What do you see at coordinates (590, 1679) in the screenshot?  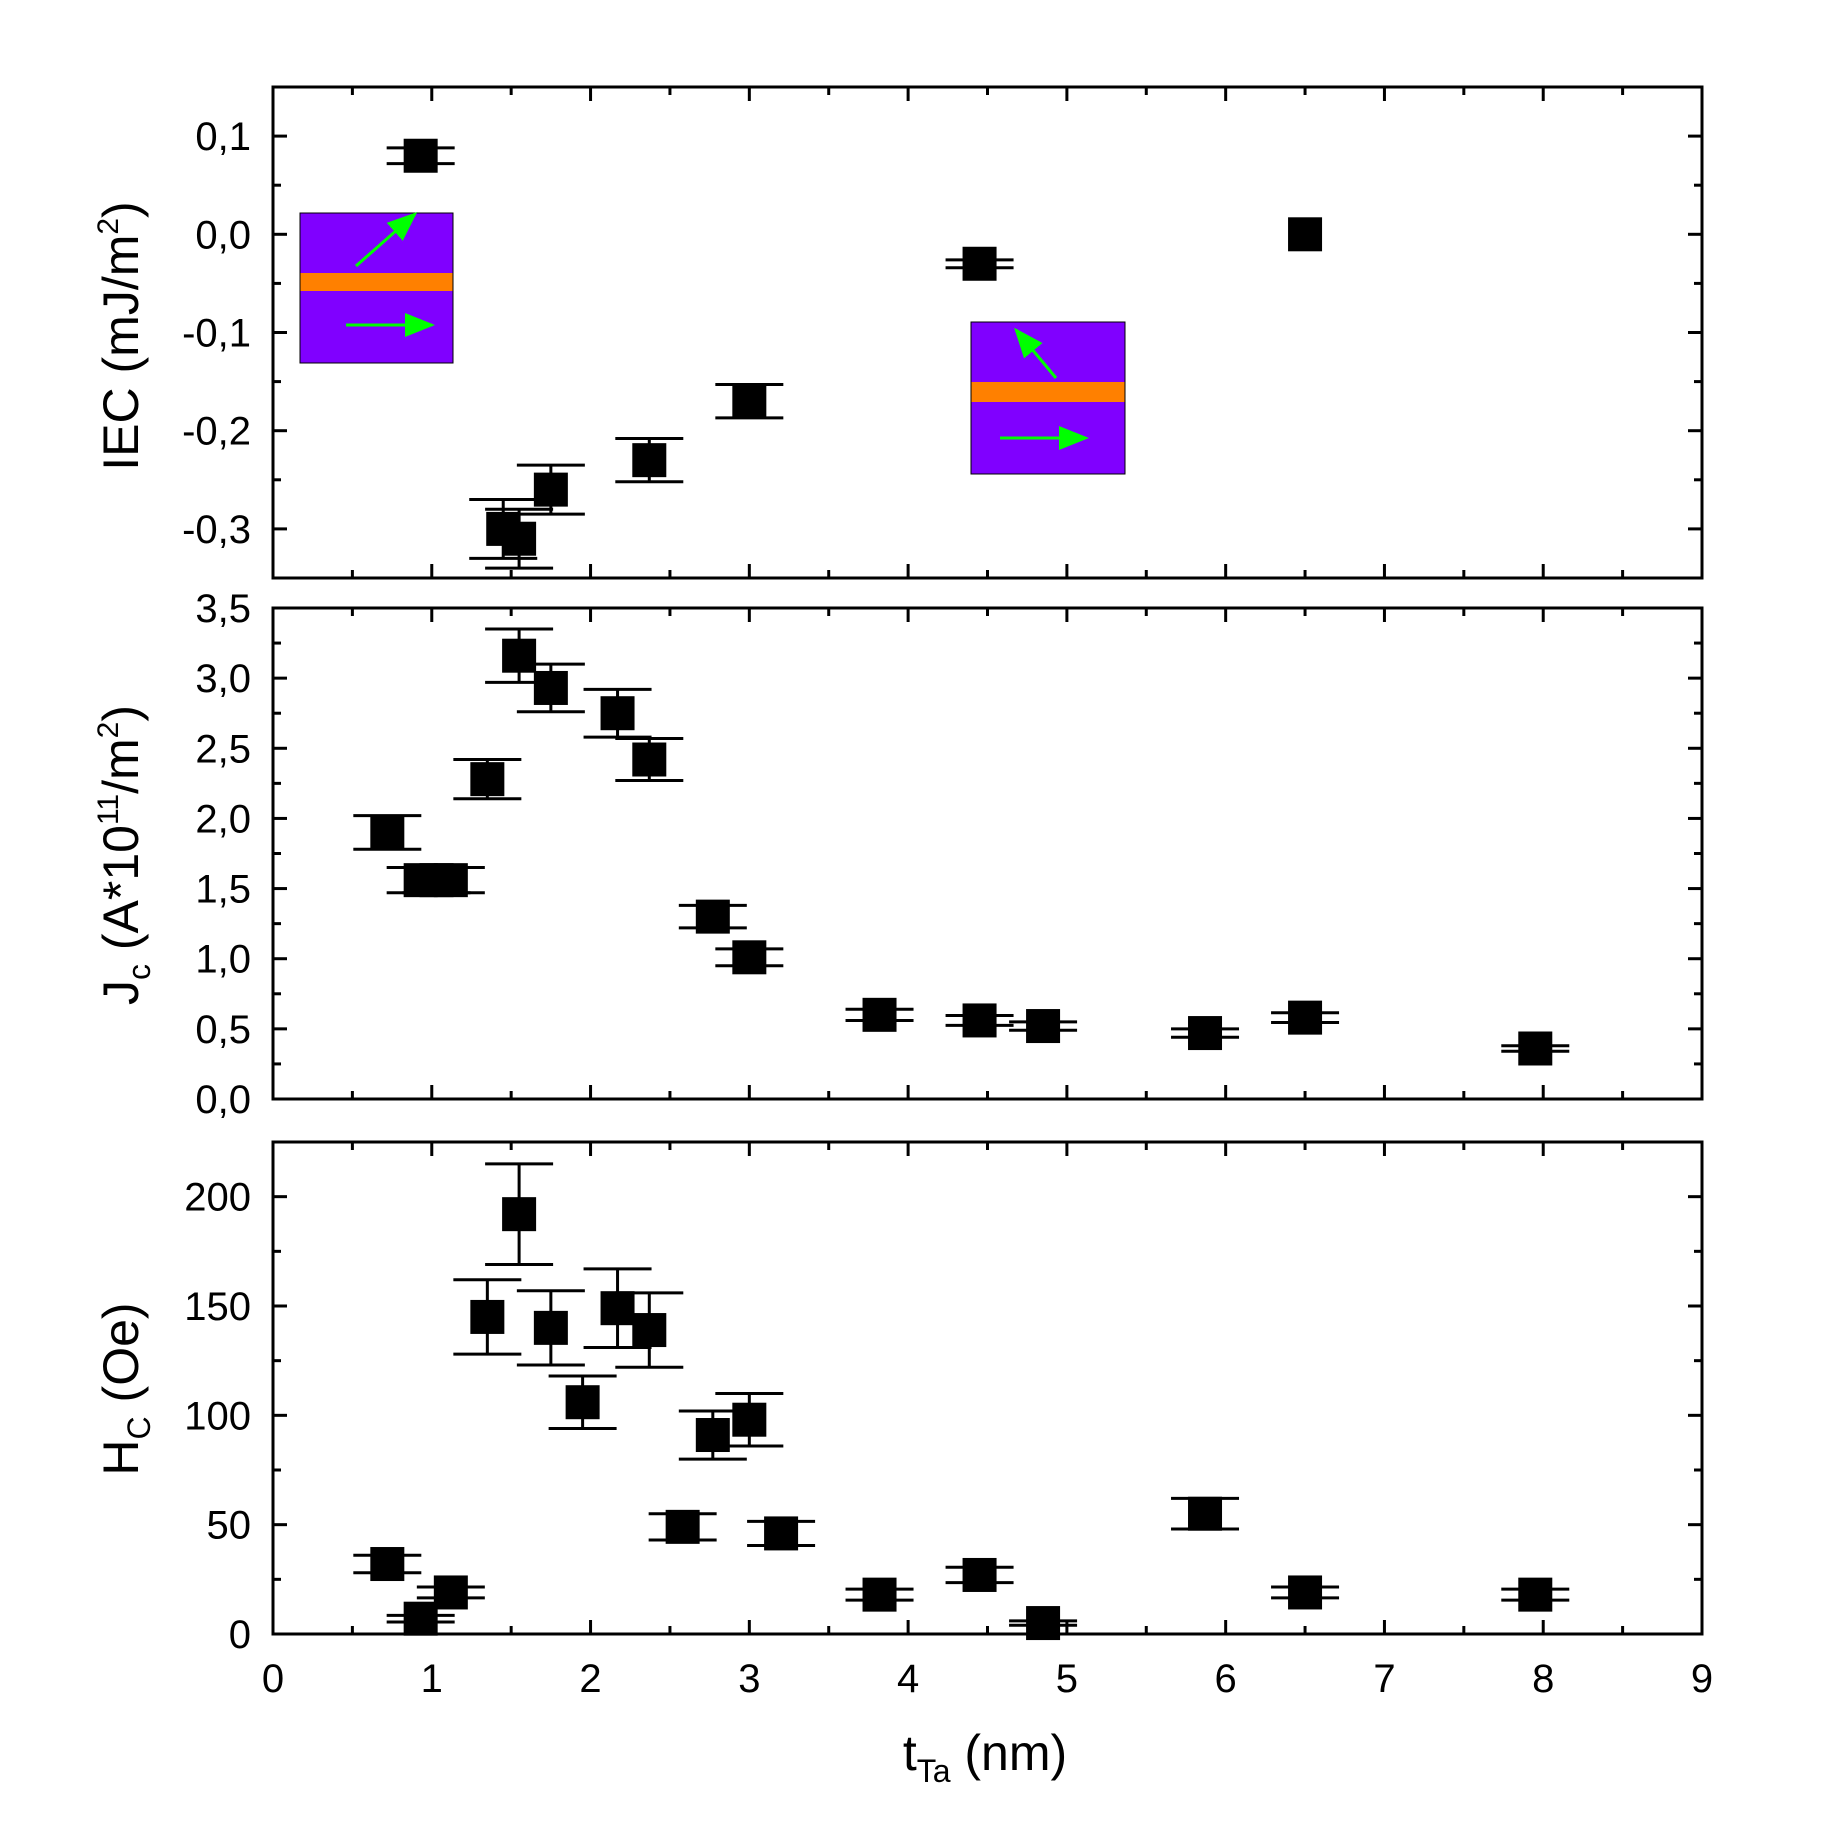 I see `x-tick-label: 2` at bounding box center [590, 1679].